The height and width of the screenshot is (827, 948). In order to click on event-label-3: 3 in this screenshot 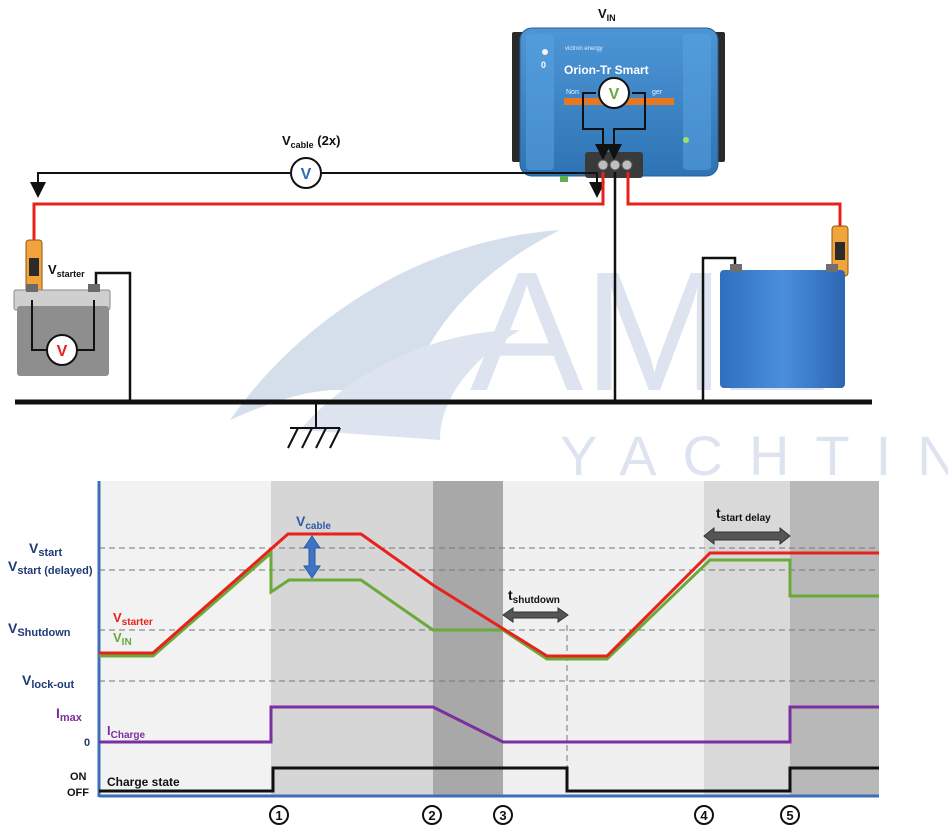, I will do `click(502, 815)`.